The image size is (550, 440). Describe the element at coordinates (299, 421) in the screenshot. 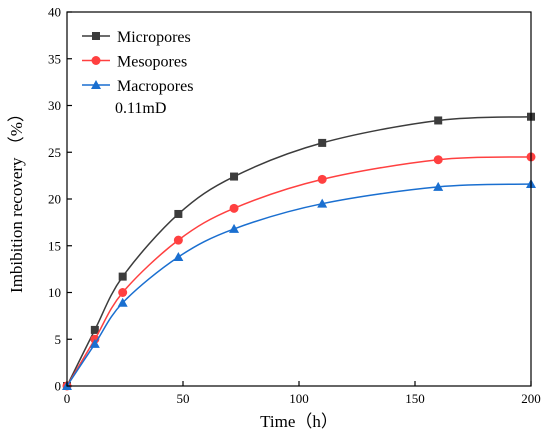

I see `x-axis-title: Time（h）` at that location.